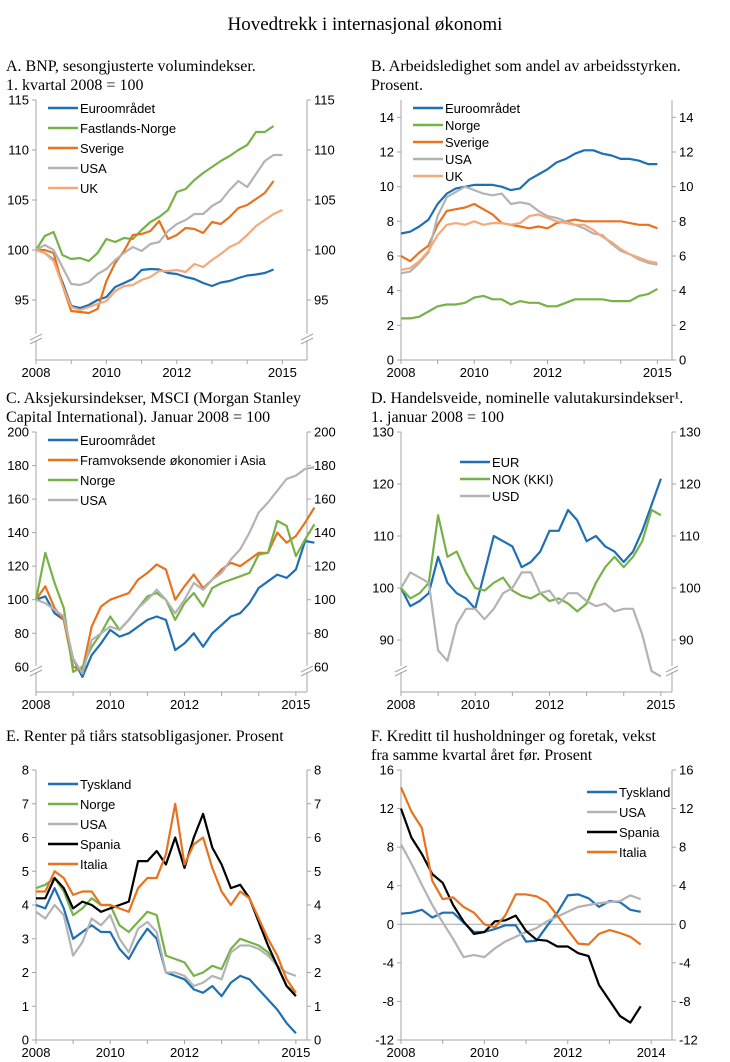 This screenshot has width=730, height=1062. I want to click on y-tick-label-left: 140, so click(18, 532).